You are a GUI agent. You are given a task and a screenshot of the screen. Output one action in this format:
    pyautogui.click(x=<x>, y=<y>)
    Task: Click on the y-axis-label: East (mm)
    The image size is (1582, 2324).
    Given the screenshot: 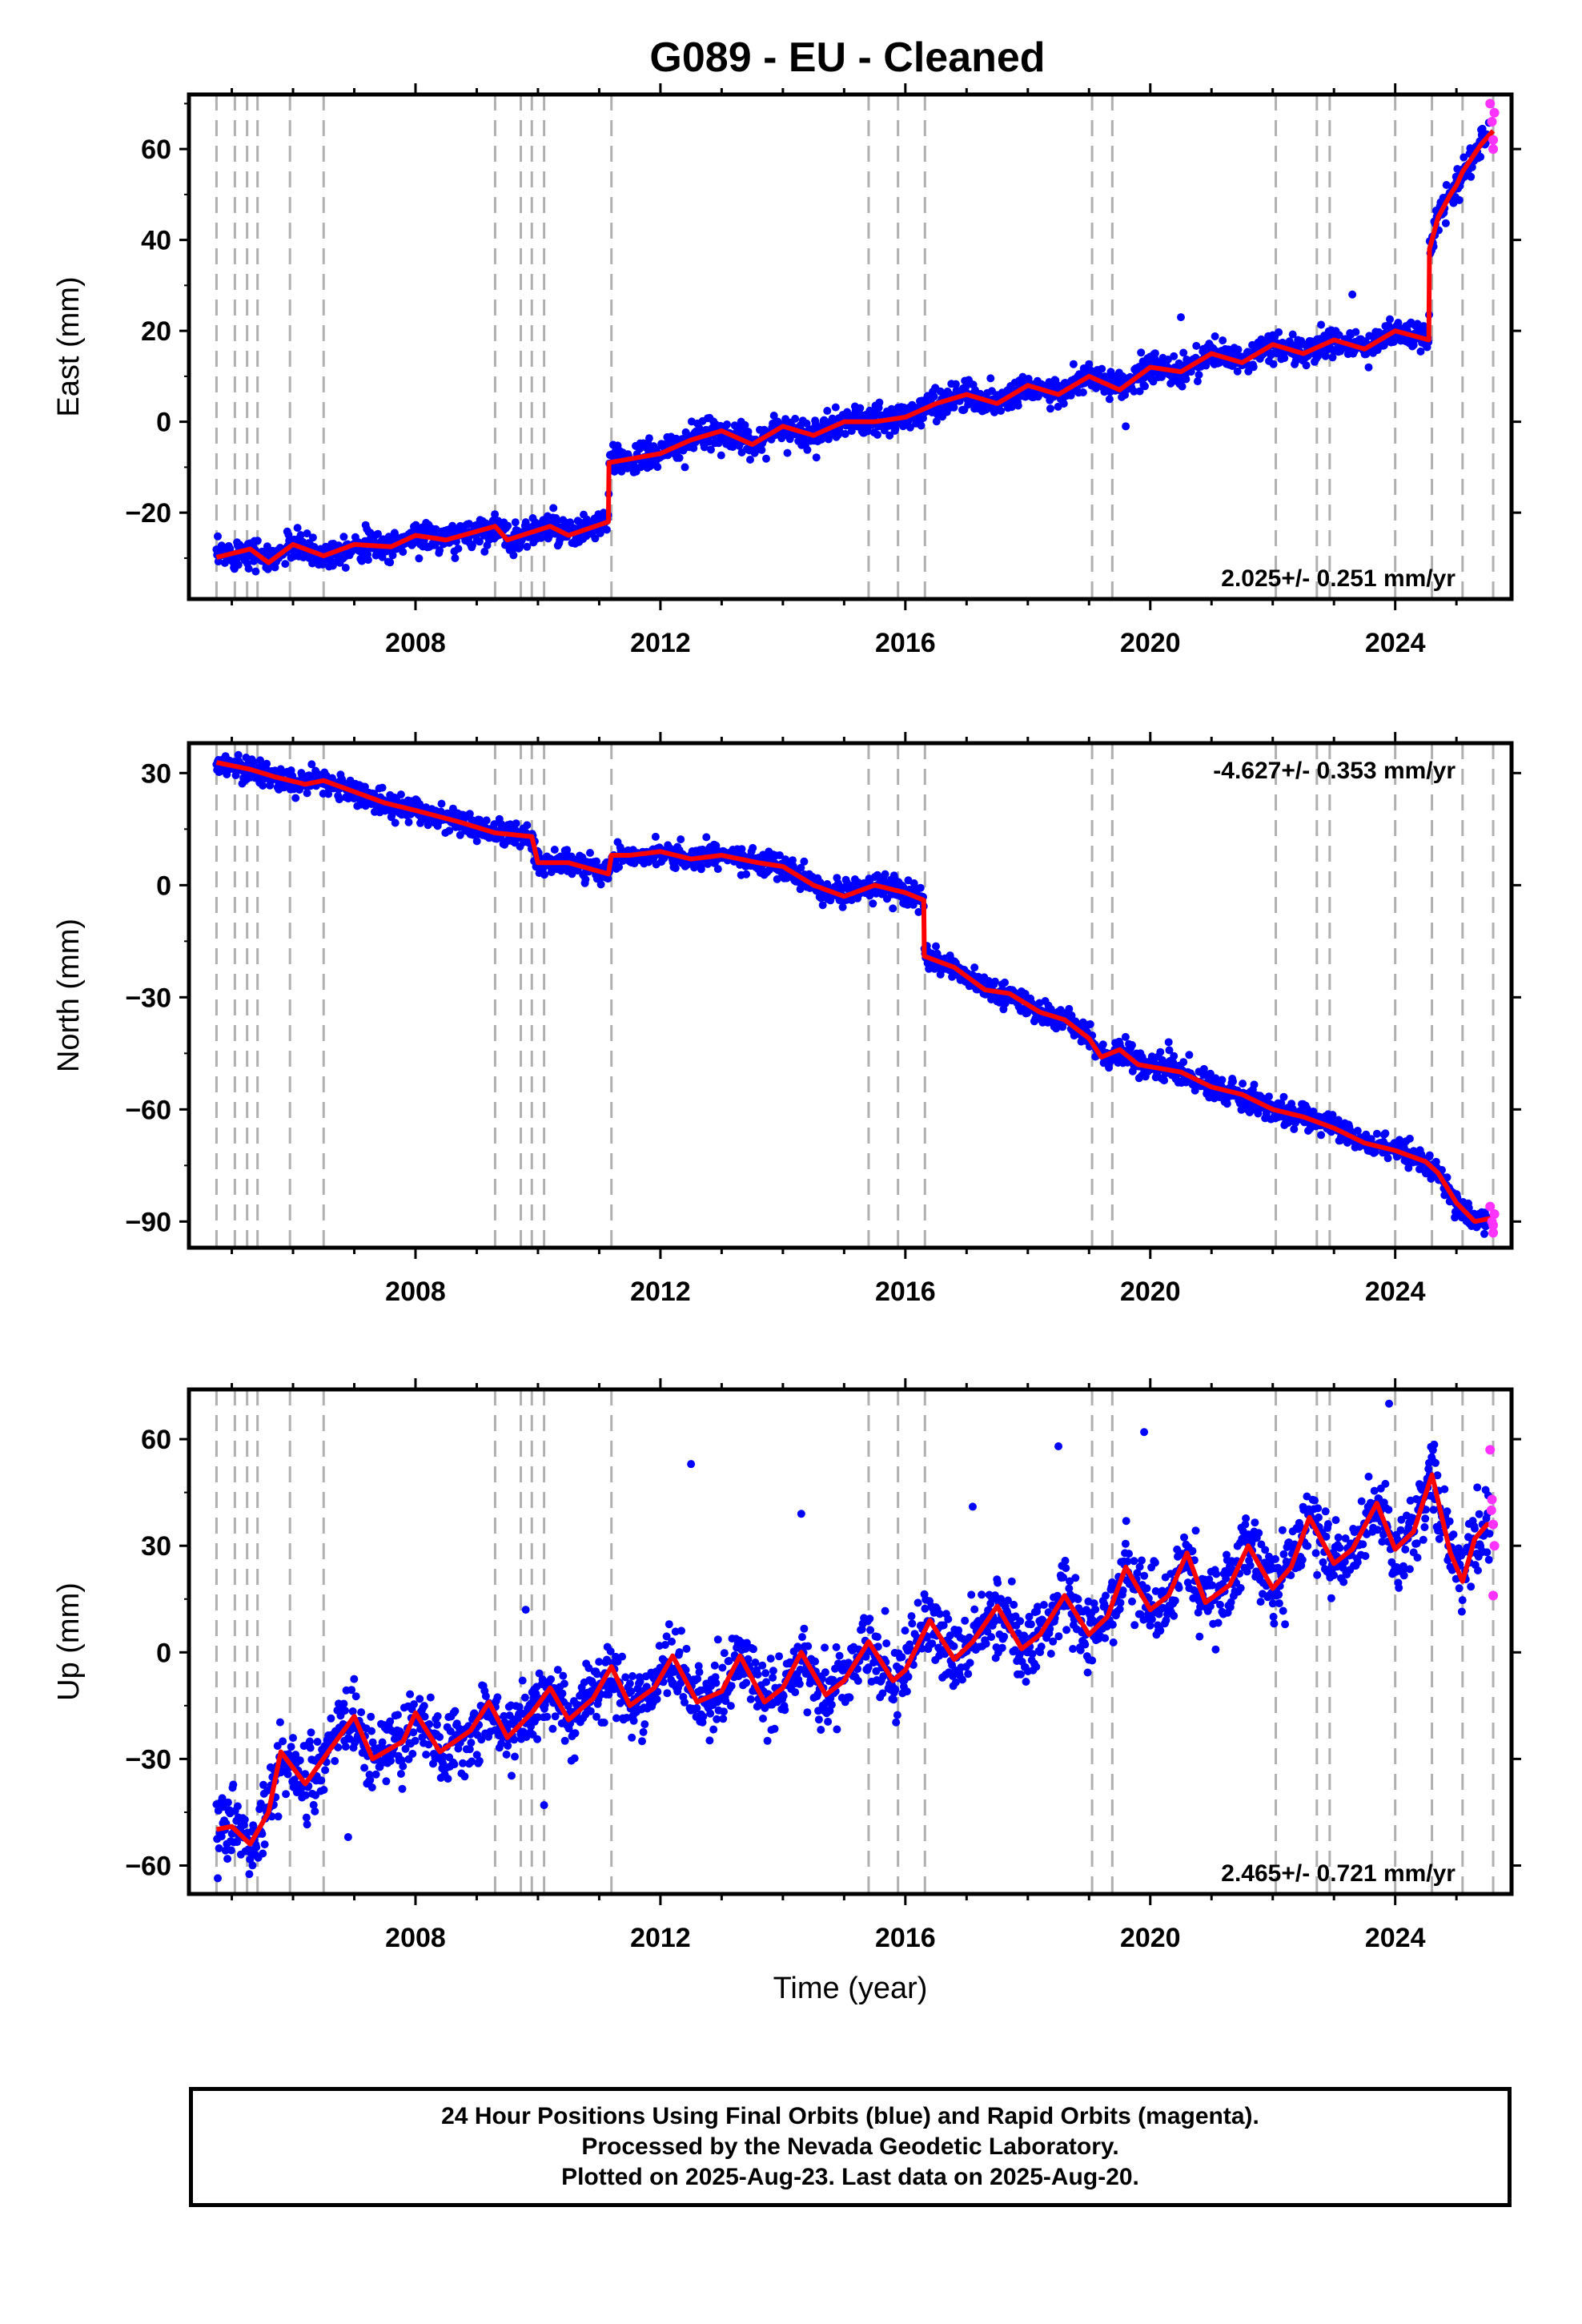 What is the action you would take?
    pyautogui.click(x=69, y=346)
    